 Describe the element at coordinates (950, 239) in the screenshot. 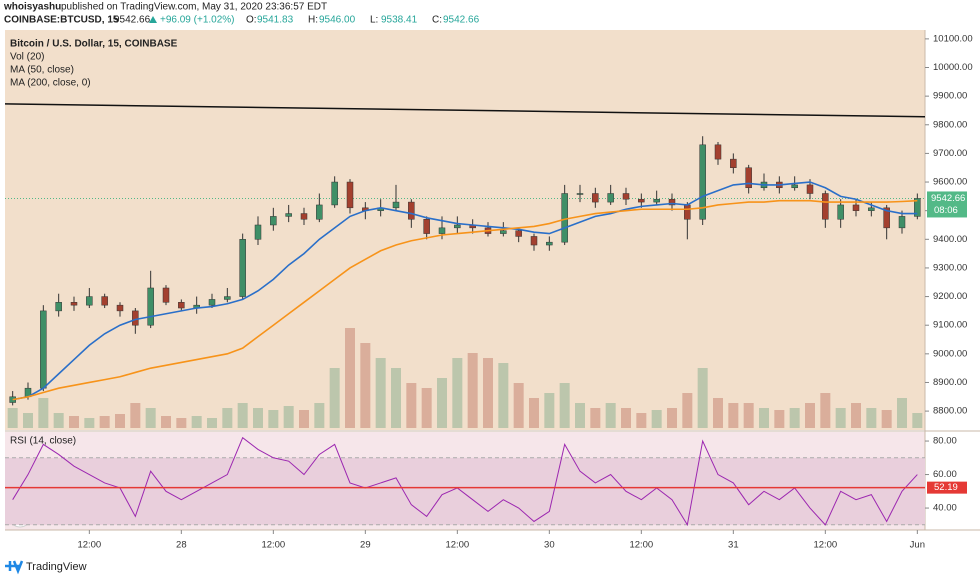

I see `y-tick-label: 9400.00` at that location.